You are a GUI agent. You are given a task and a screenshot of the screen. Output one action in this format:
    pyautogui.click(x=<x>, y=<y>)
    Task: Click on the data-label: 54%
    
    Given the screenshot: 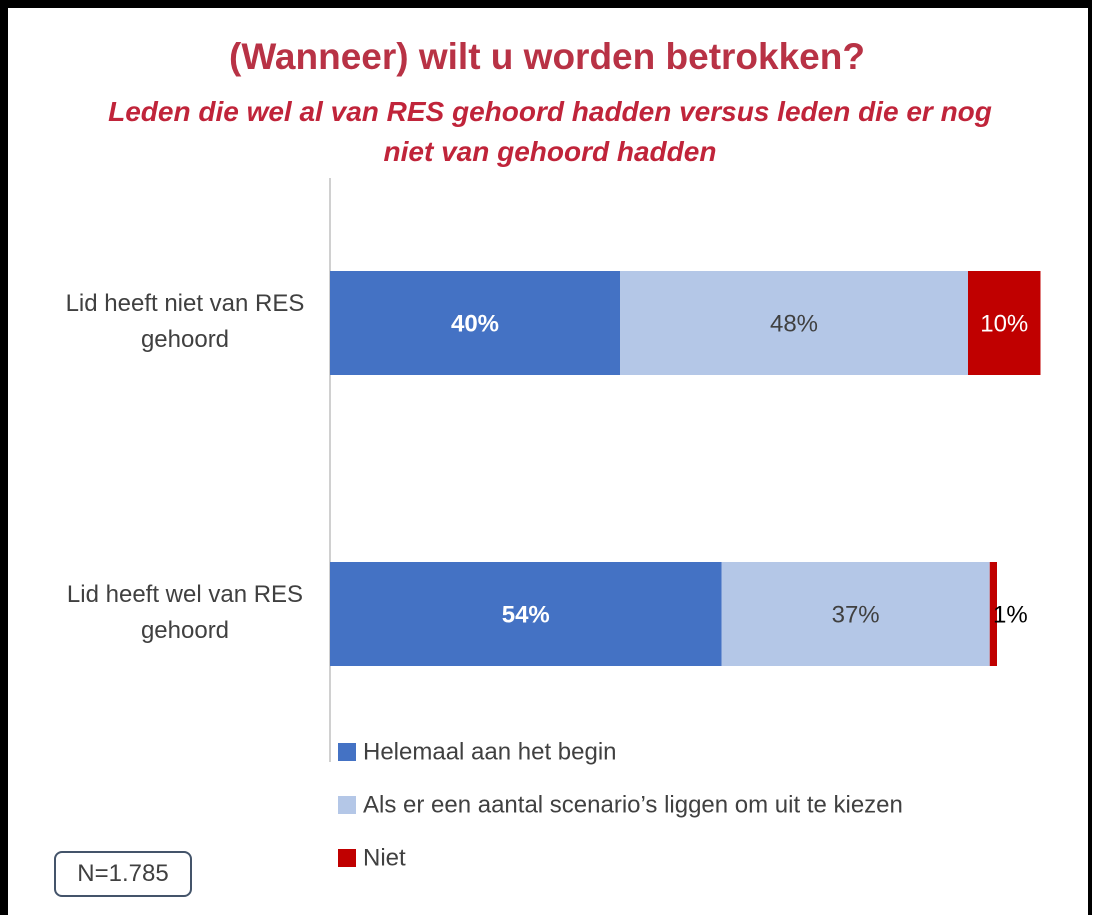 What is the action you would take?
    pyautogui.click(x=526, y=614)
    